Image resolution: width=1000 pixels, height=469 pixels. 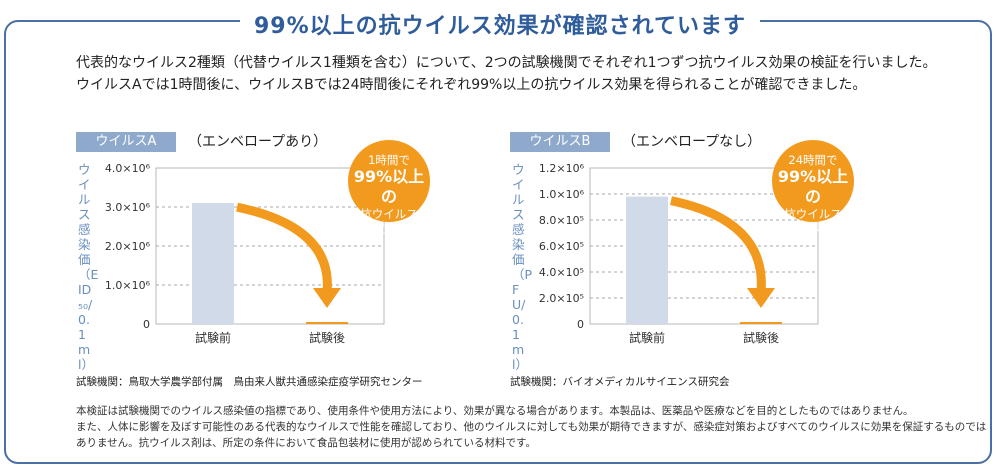 I want to click on virus-a-desc: （エンベロープあり）, so click(x=258, y=142).